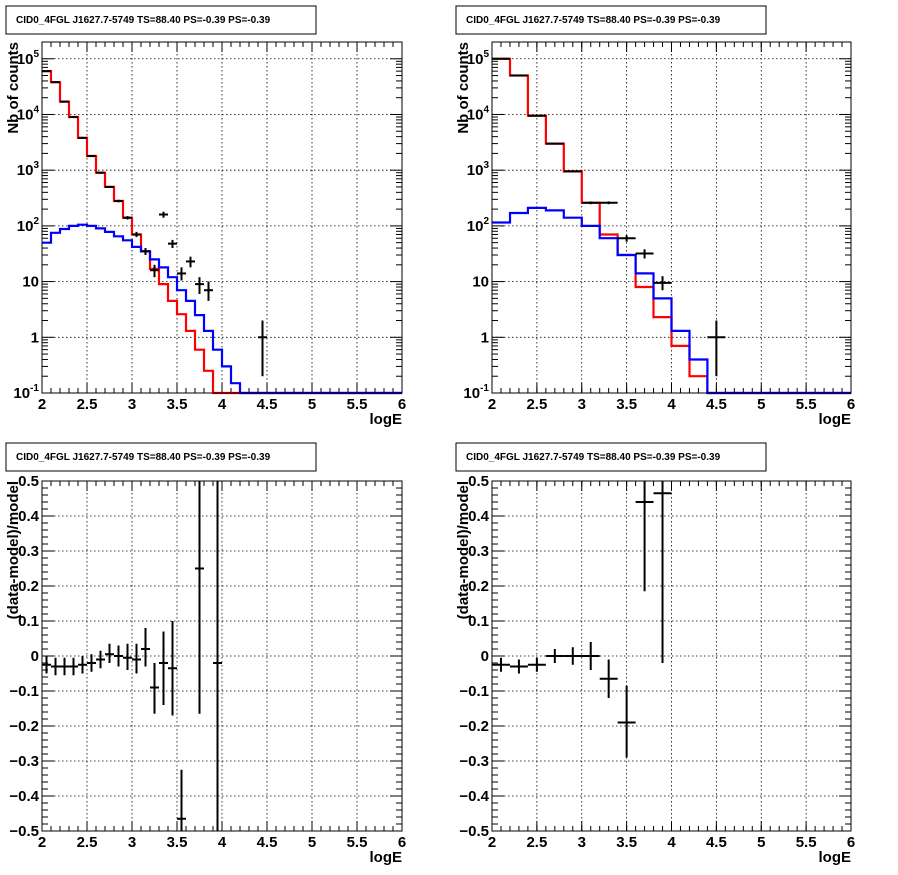  I want to click on y-tick-label: 0, so click(35, 656).